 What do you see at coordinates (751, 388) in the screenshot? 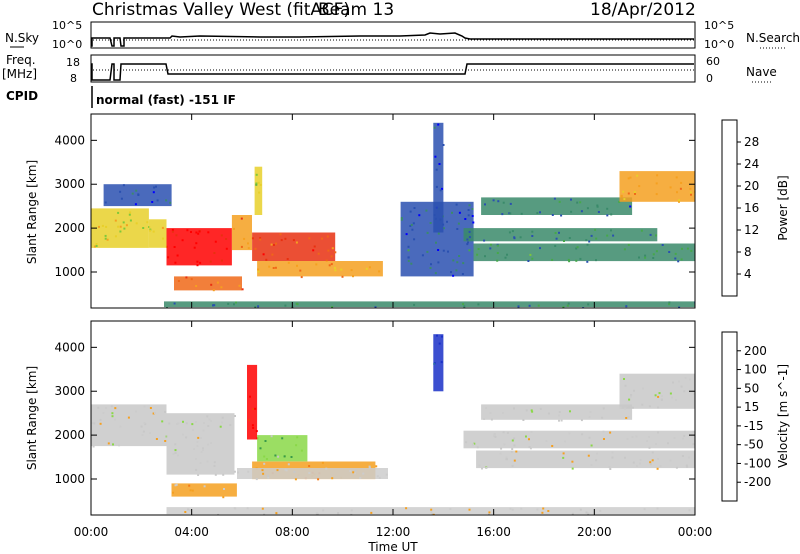
I see `velocity-cbar-tick-label: 50` at bounding box center [751, 388].